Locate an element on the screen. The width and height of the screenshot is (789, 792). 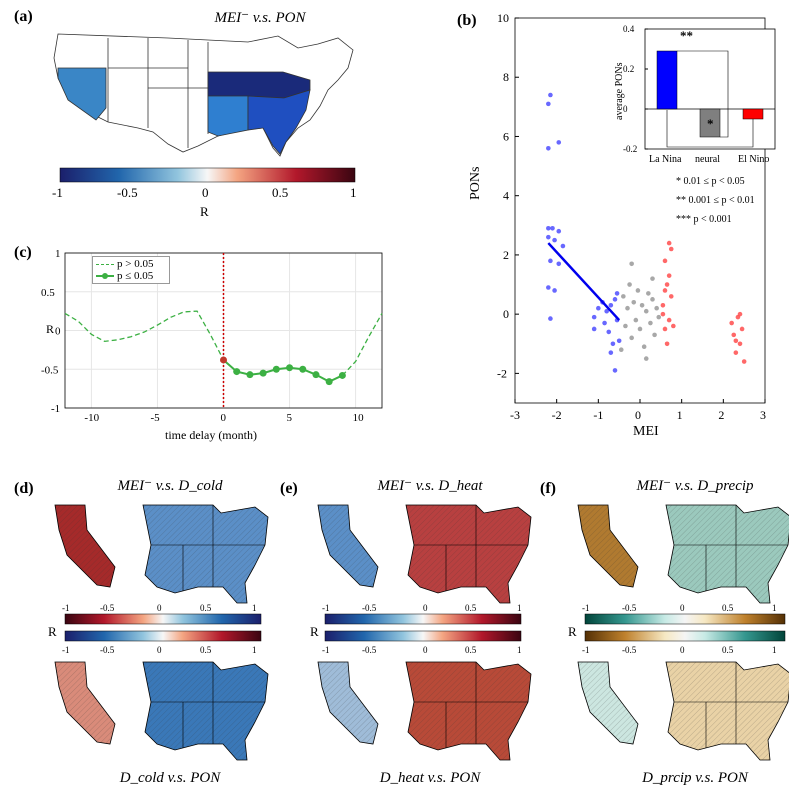
y-tick-label: 8 is located at coordinates (506, 77).